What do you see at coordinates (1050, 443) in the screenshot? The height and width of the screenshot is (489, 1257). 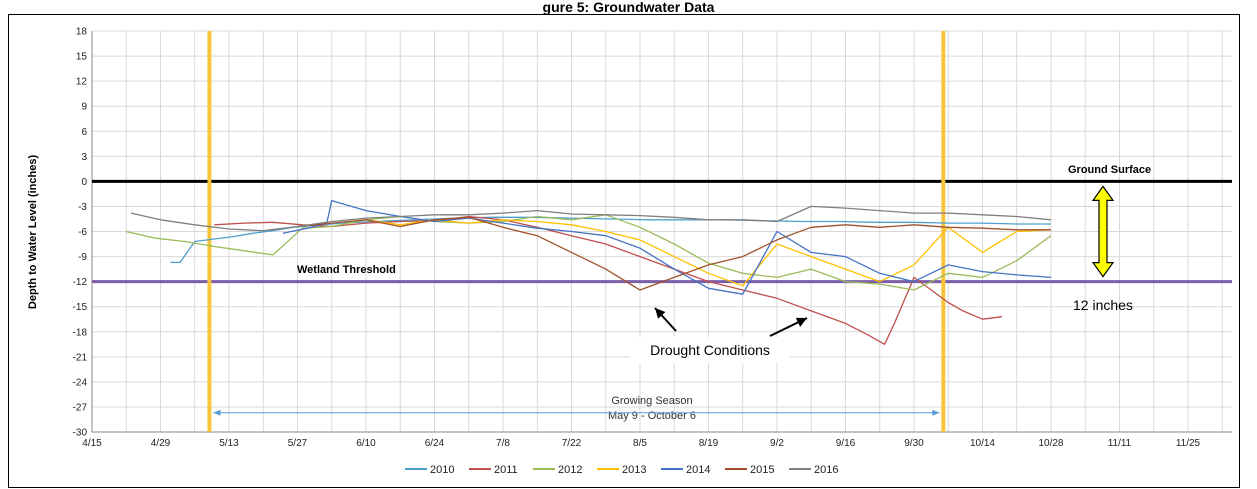 I see `x-tick-label: 10/28` at bounding box center [1050, 443].